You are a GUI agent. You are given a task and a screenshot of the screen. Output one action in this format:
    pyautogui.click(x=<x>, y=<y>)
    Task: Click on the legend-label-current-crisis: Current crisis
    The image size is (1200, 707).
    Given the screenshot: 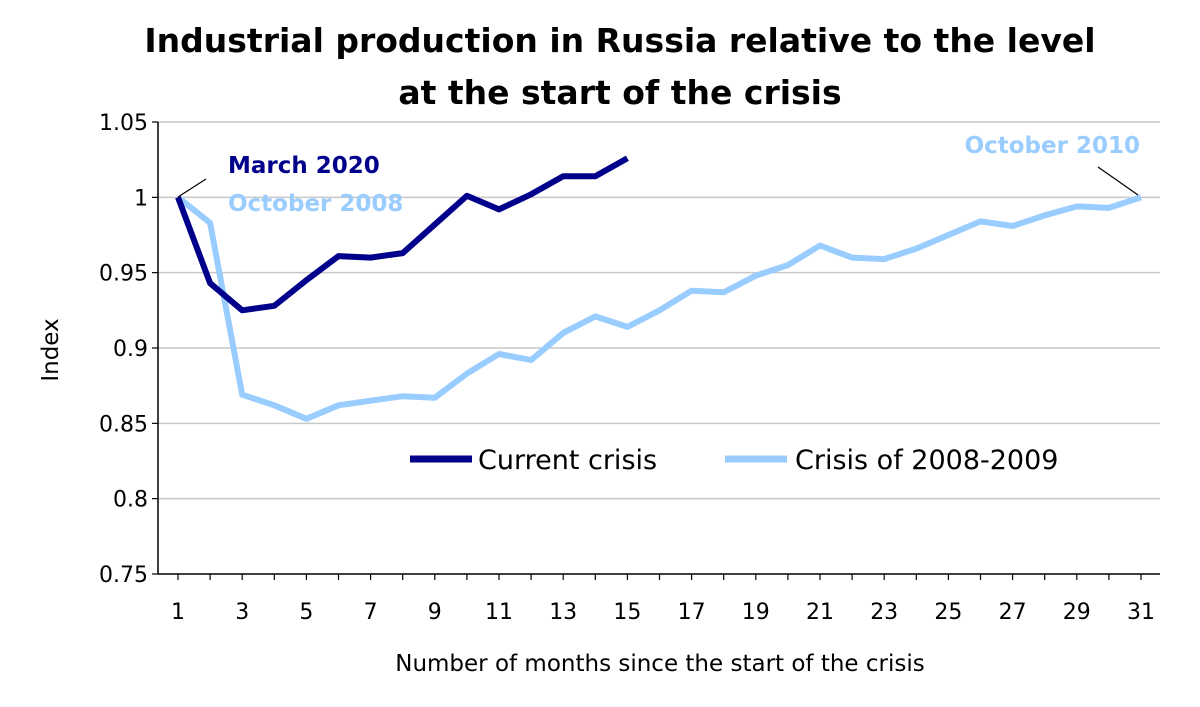 What is the action you would take?
    pyautogui.click(x=567, y=460)
    